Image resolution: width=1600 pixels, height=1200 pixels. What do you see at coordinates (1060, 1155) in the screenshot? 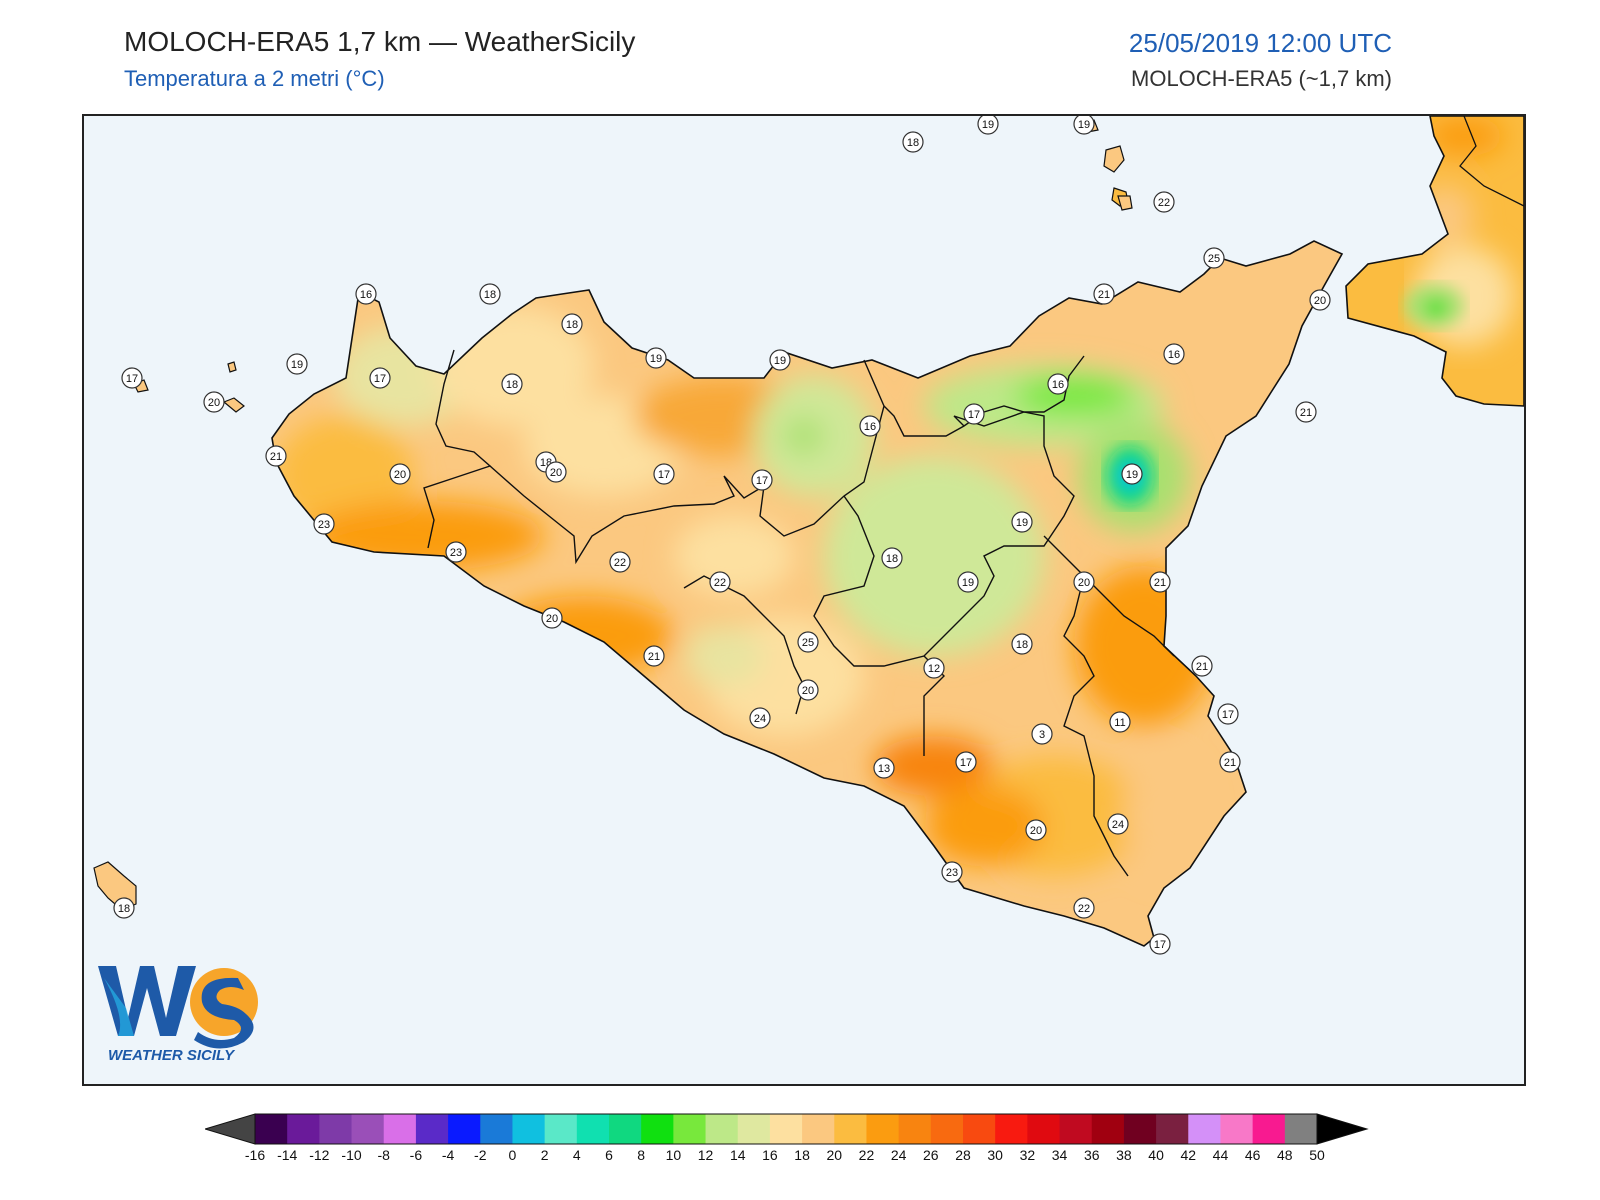
I see `colorbar-tick-label: 34` at bounding box center [1060, 1155].